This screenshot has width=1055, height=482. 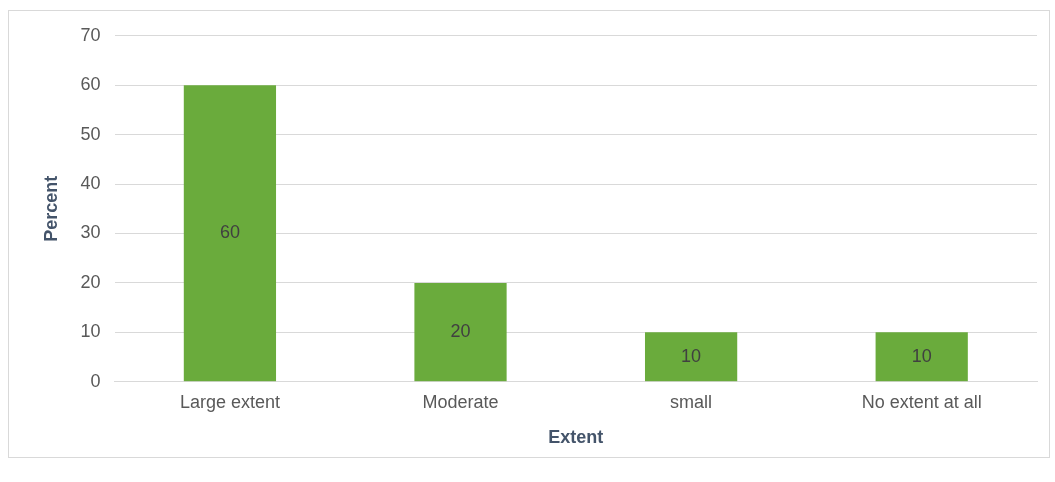 What do you see at coordinates (90, 183) in the screenshot?
I see `y-tick-label: 40` at bounding box center [90, 183].